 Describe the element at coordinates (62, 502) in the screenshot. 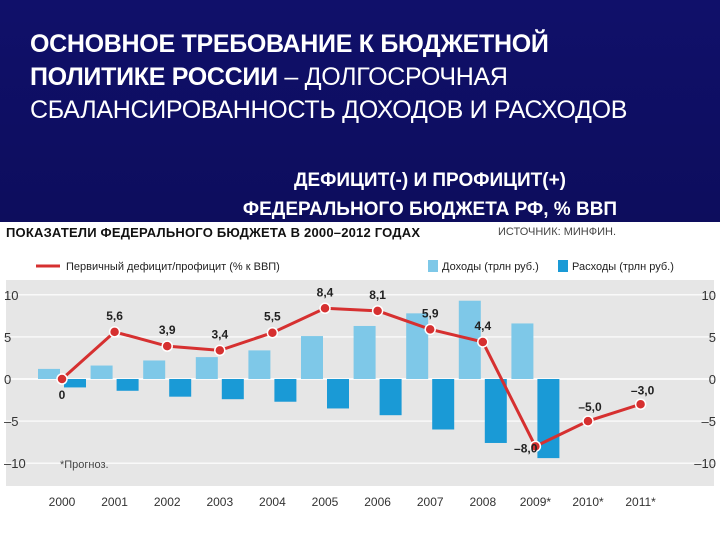

I see `x-tick-label: 2000` at that location.